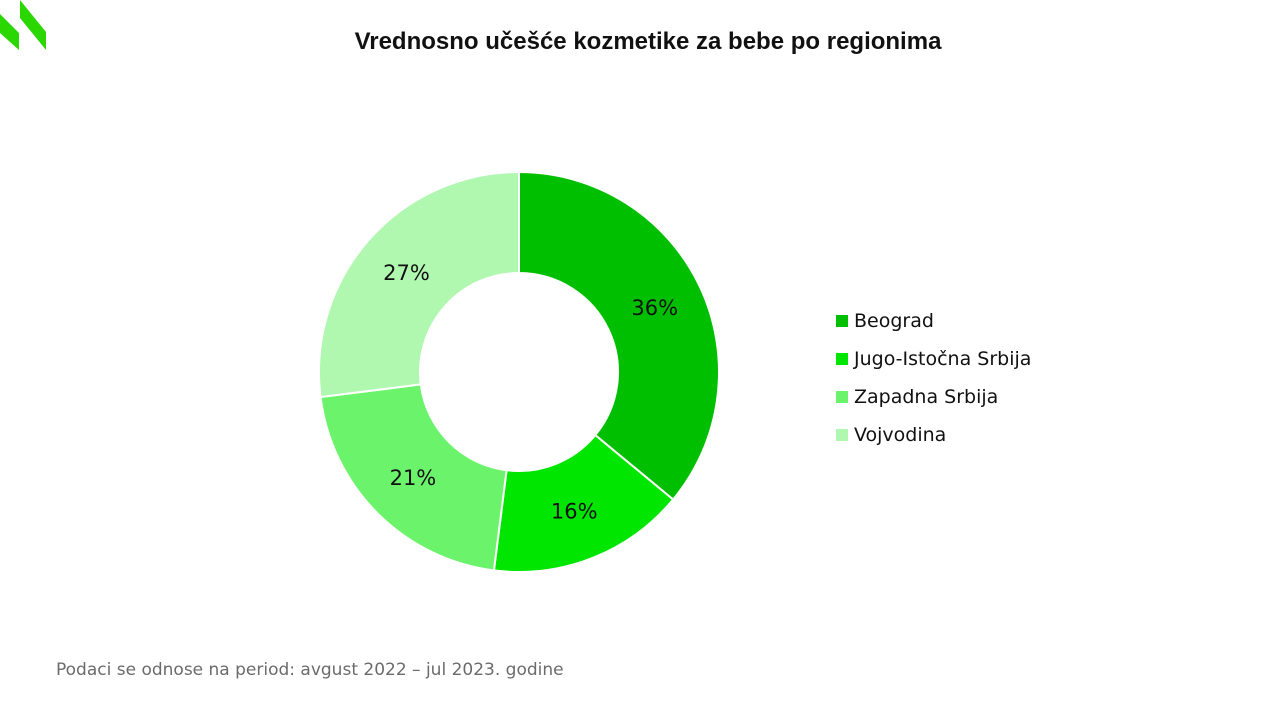  What do you see at coordinates (23, 25) in the screenshot?
I see `brand-logo-icon` at bounding box center [23, 25].